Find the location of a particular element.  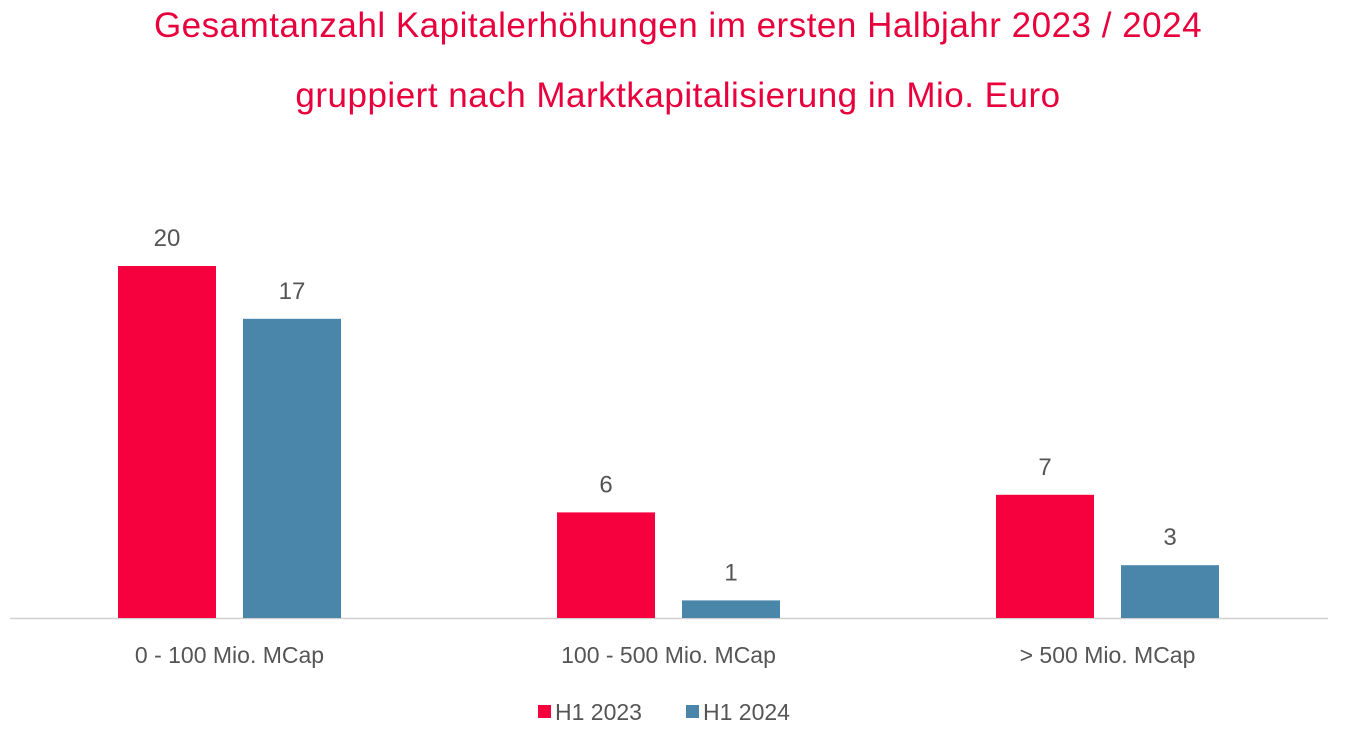

category-label: 0 - 100 Mio. MCap is located at coordinates (229, 655).